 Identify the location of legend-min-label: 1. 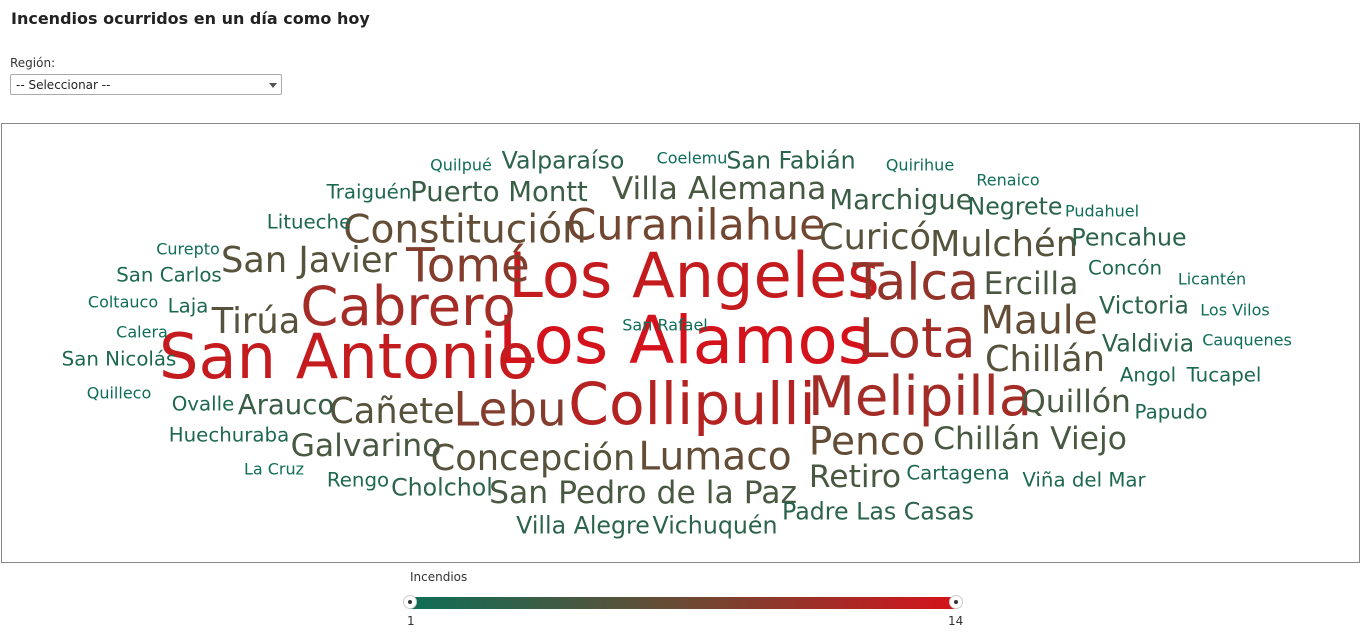
(411, 621).